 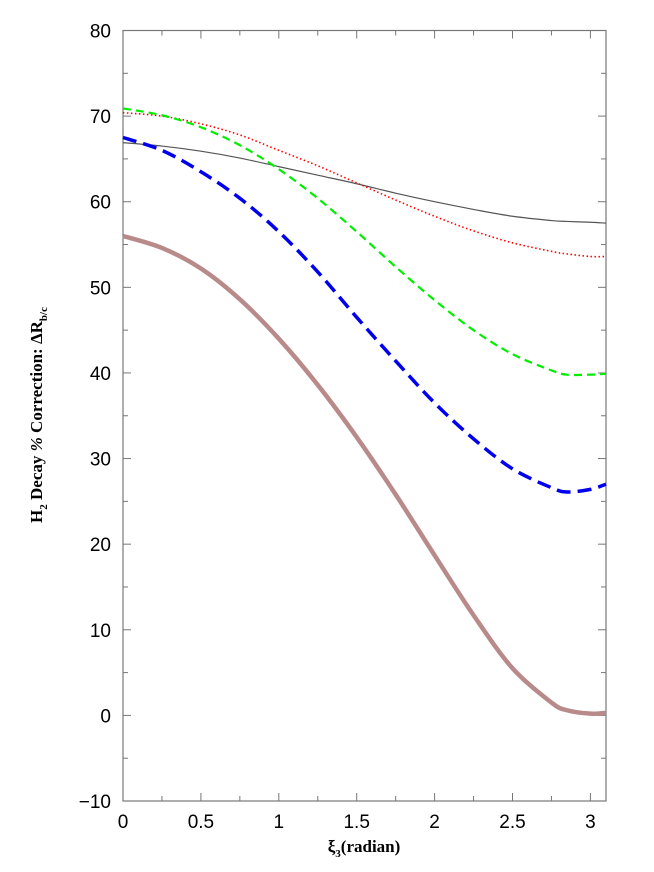 I want to click on y-tick-label: 60, so click(x=100, y=203).